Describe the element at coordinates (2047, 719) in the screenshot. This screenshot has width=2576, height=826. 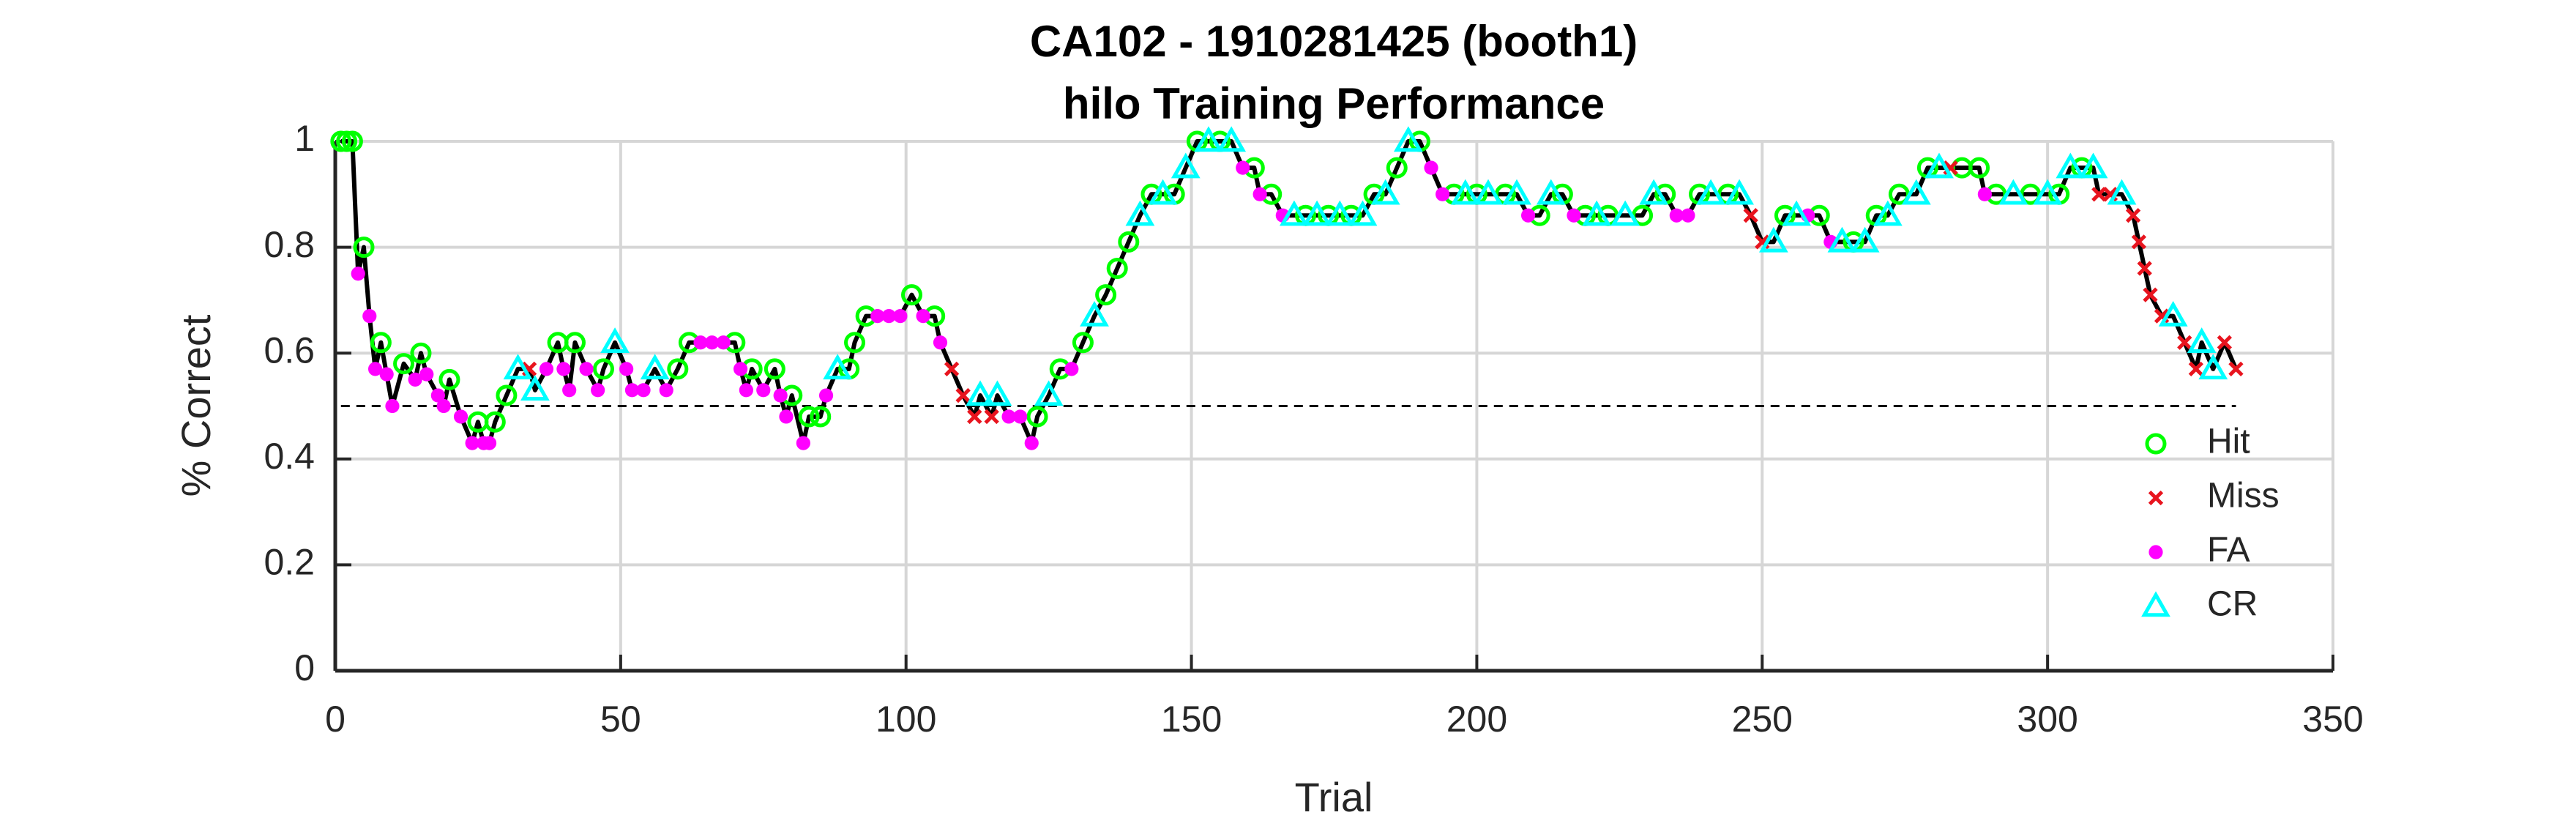
I see `x-tick-label: 300` at that location.